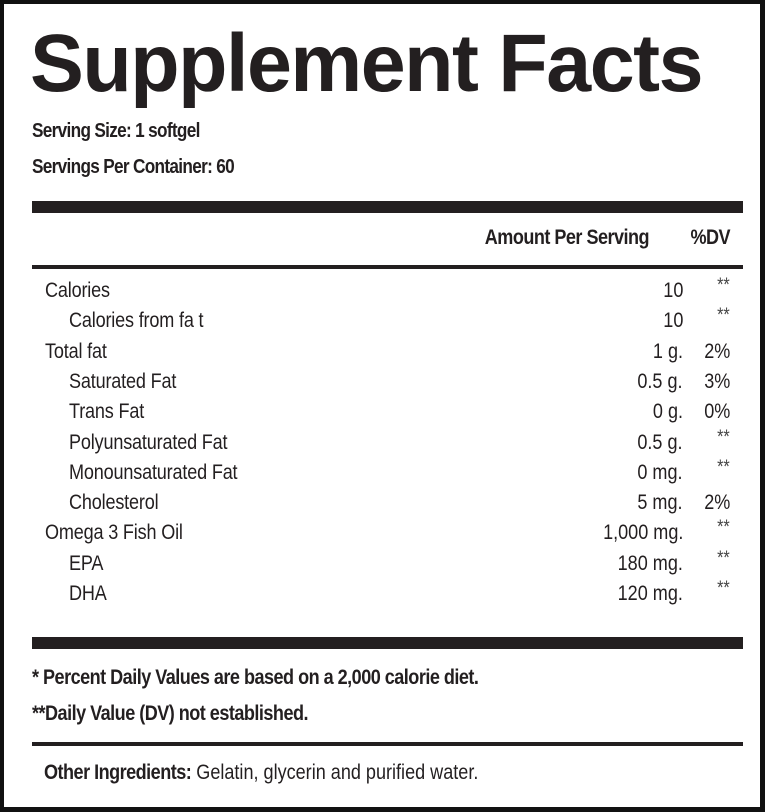  What do you see at coordinates (88, 593) in the screenshot?
I see `nutrient-name: DHA` at bounding box center [88, 593].